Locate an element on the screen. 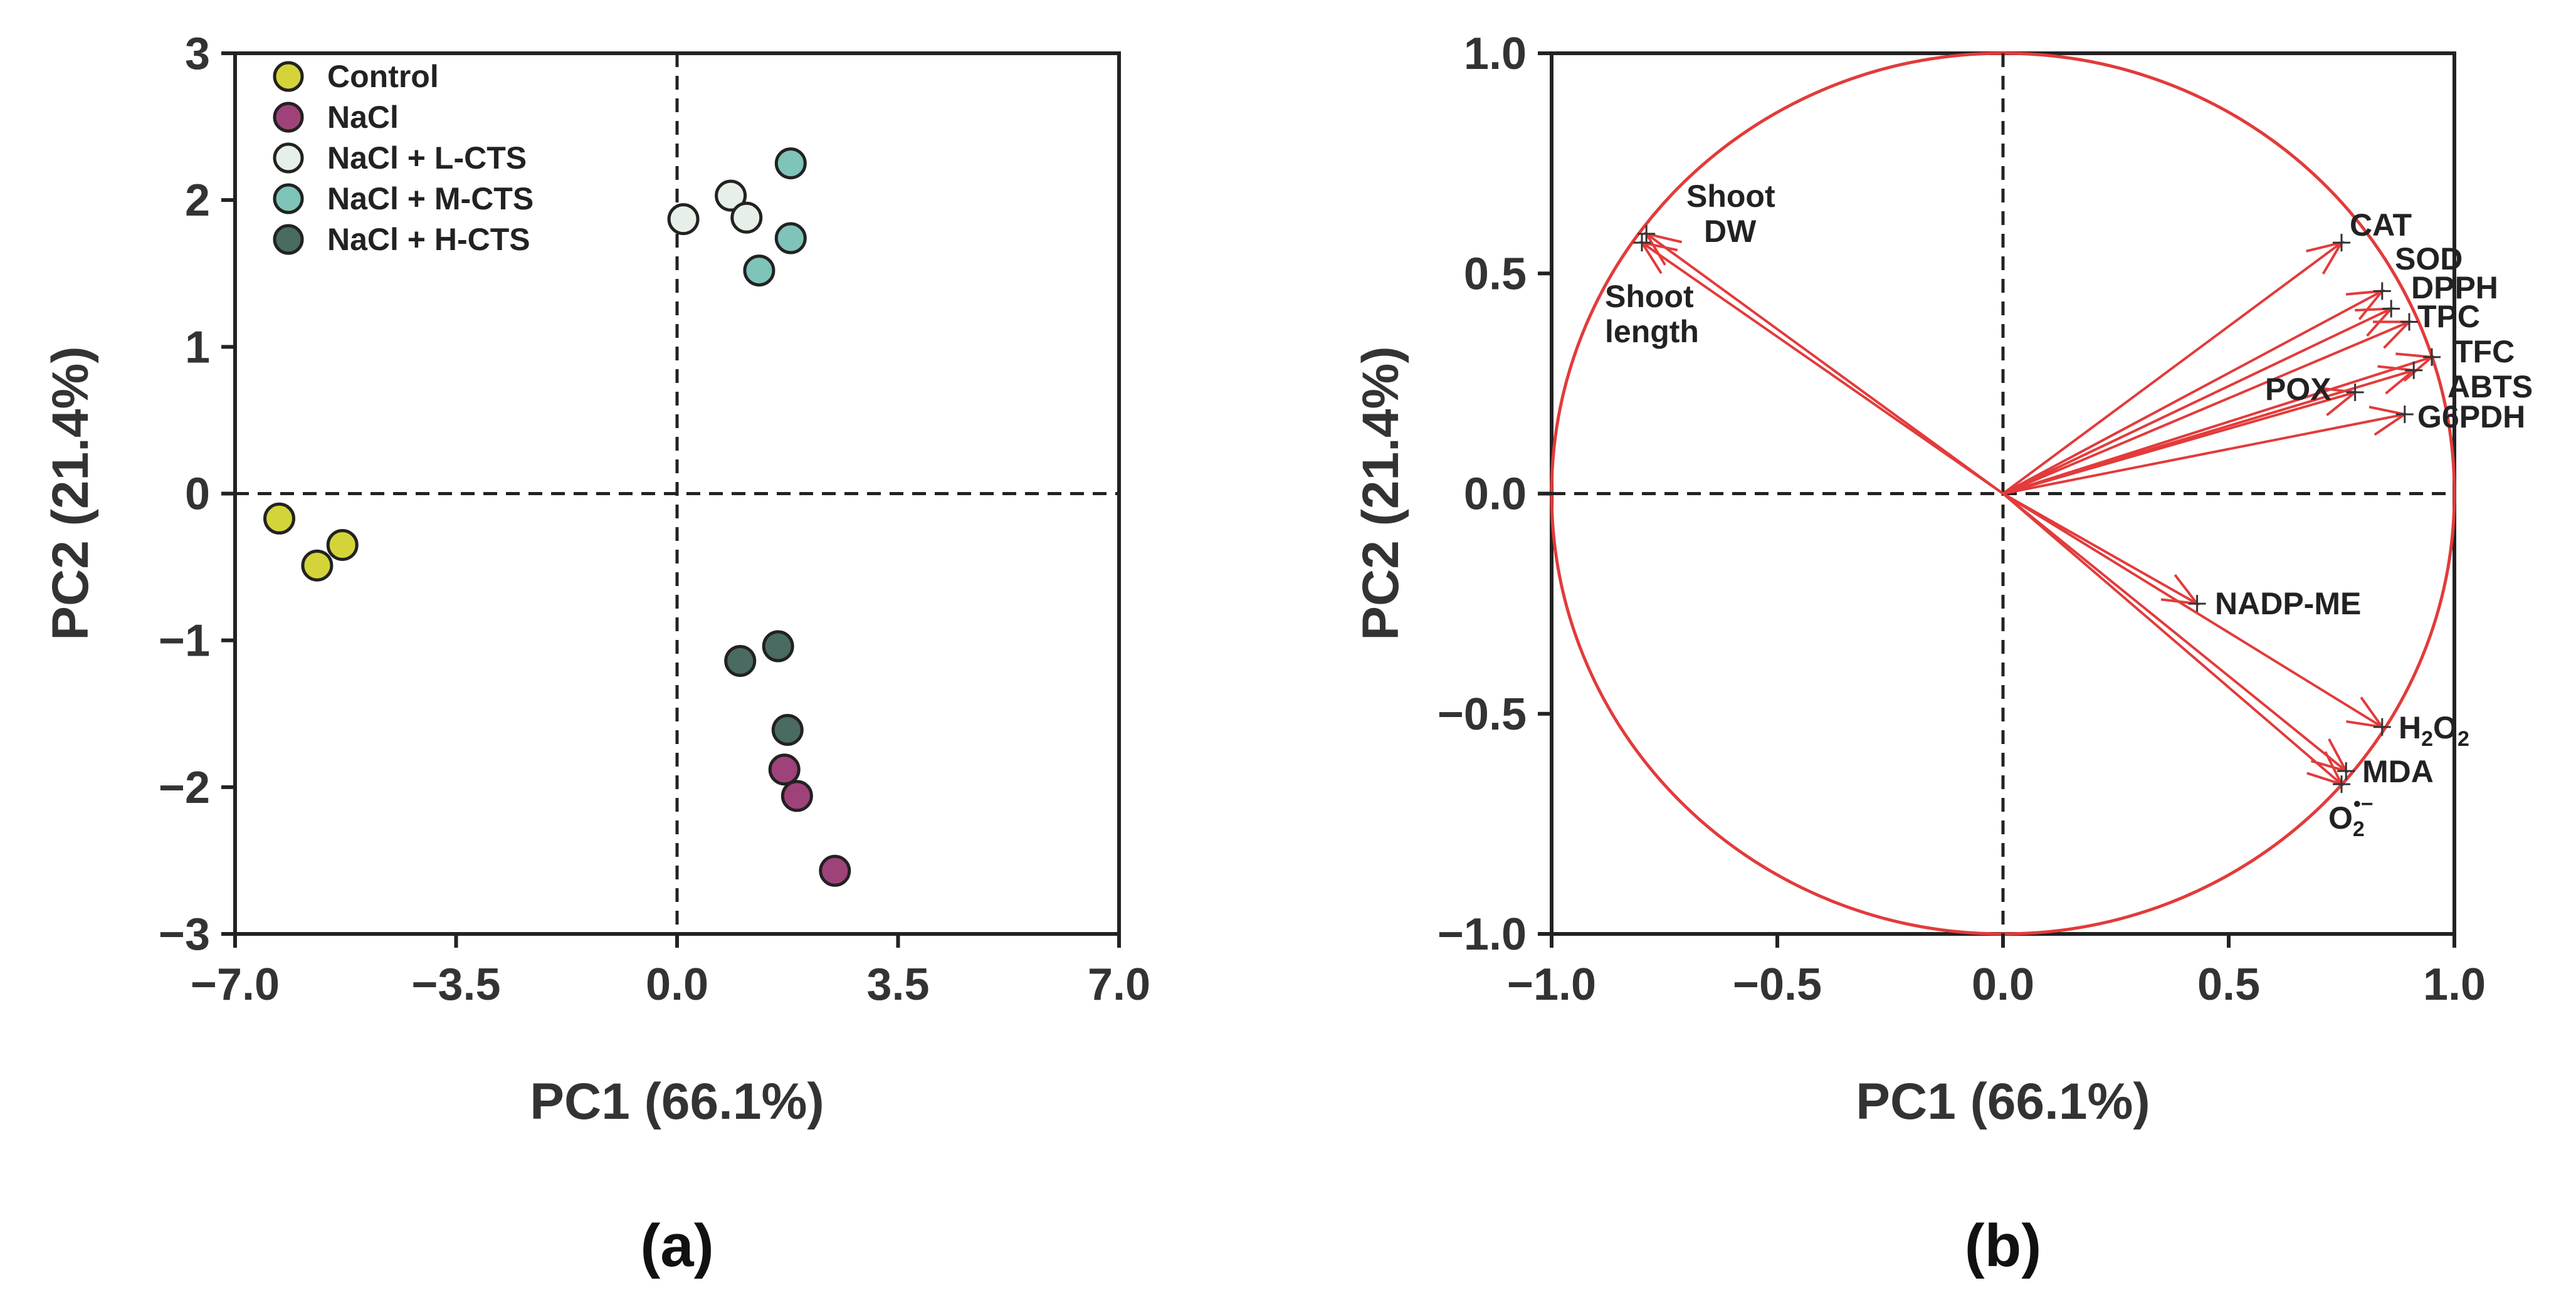 The image size is (2576, 1310). y-tick-label: 0 is located at coordinates (197, 495).